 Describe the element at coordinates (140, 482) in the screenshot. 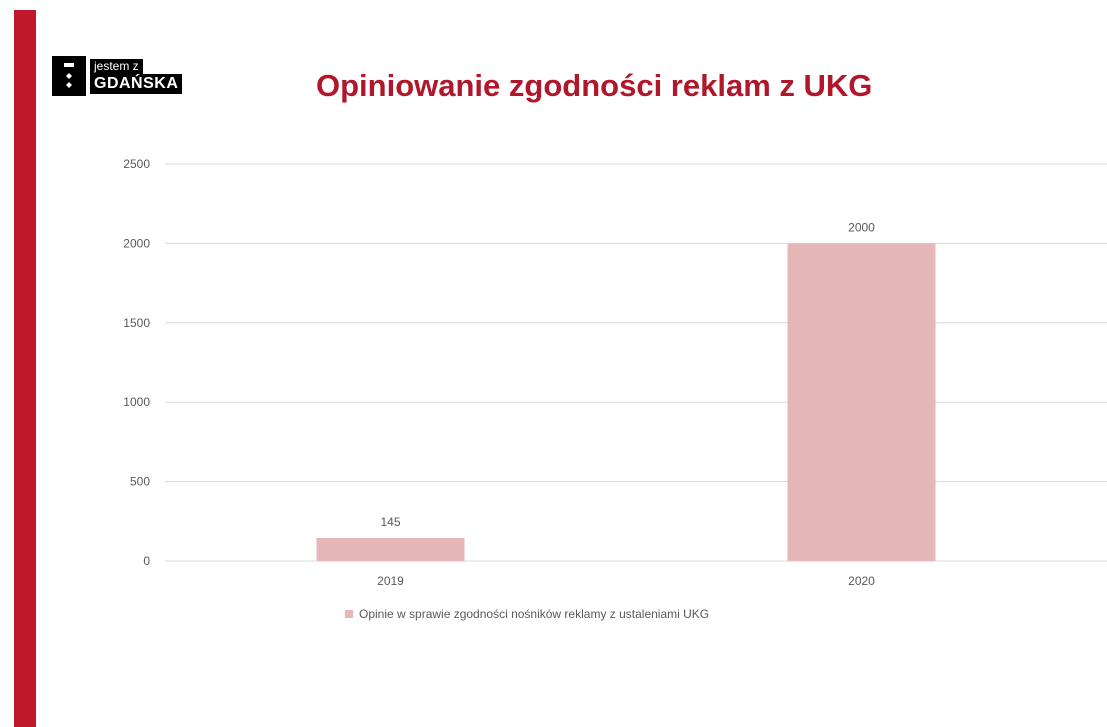

I see `y-tick-label: 500` at that location.